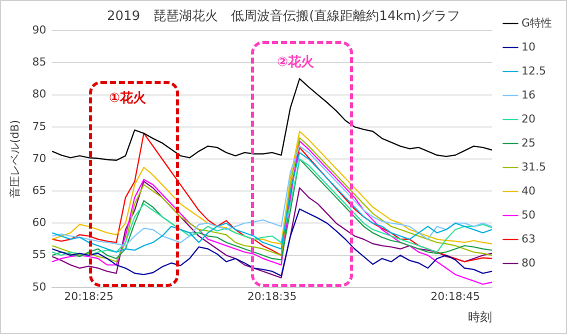 The image size is (567, 334). What do you see at coordinates (39, 62) in the screenshot?
I see `y-tick-label: 85` at bounding box center [39, 62].